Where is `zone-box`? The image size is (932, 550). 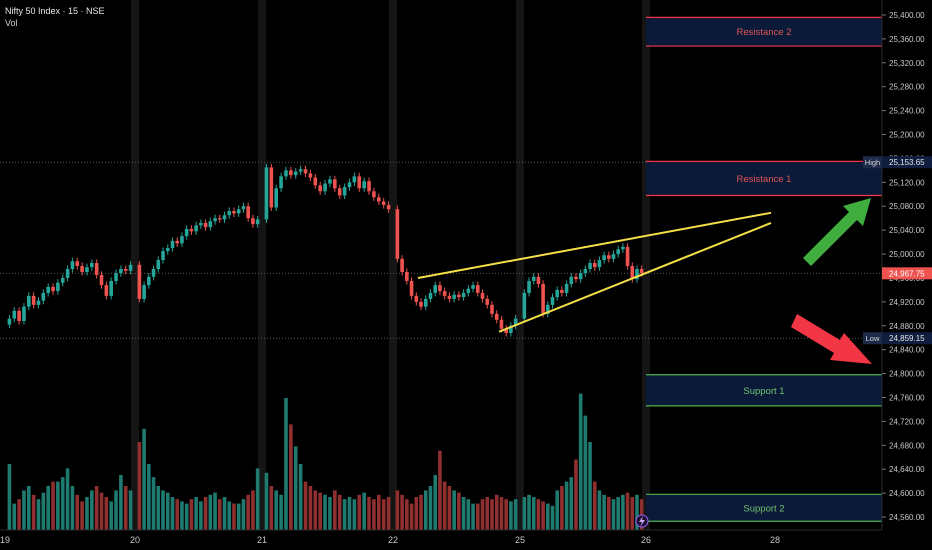
zone-box is located at coordinates (764, 32).